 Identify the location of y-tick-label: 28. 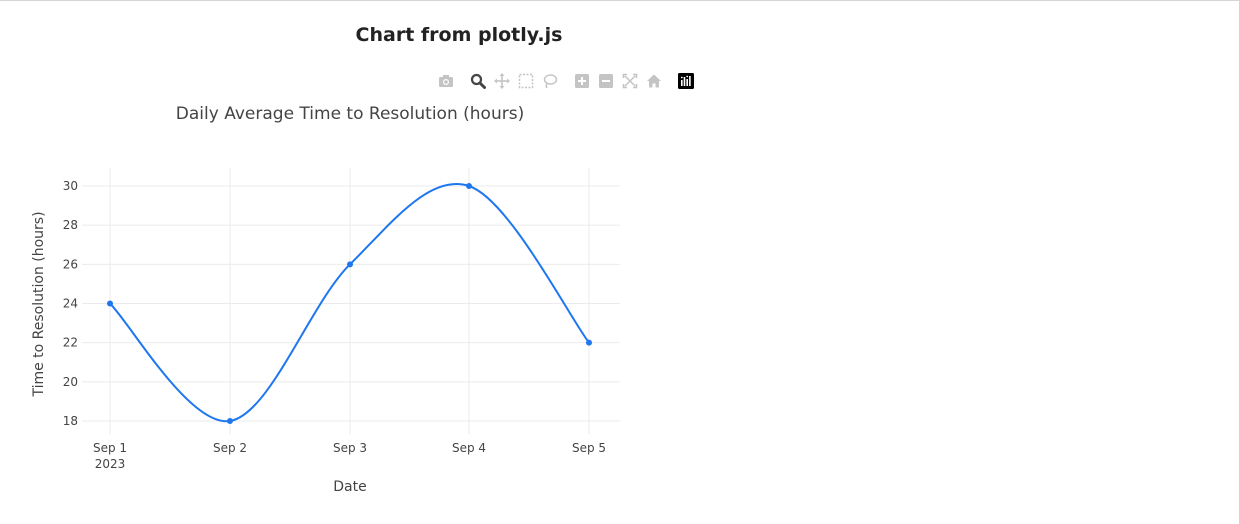
(70, 225).